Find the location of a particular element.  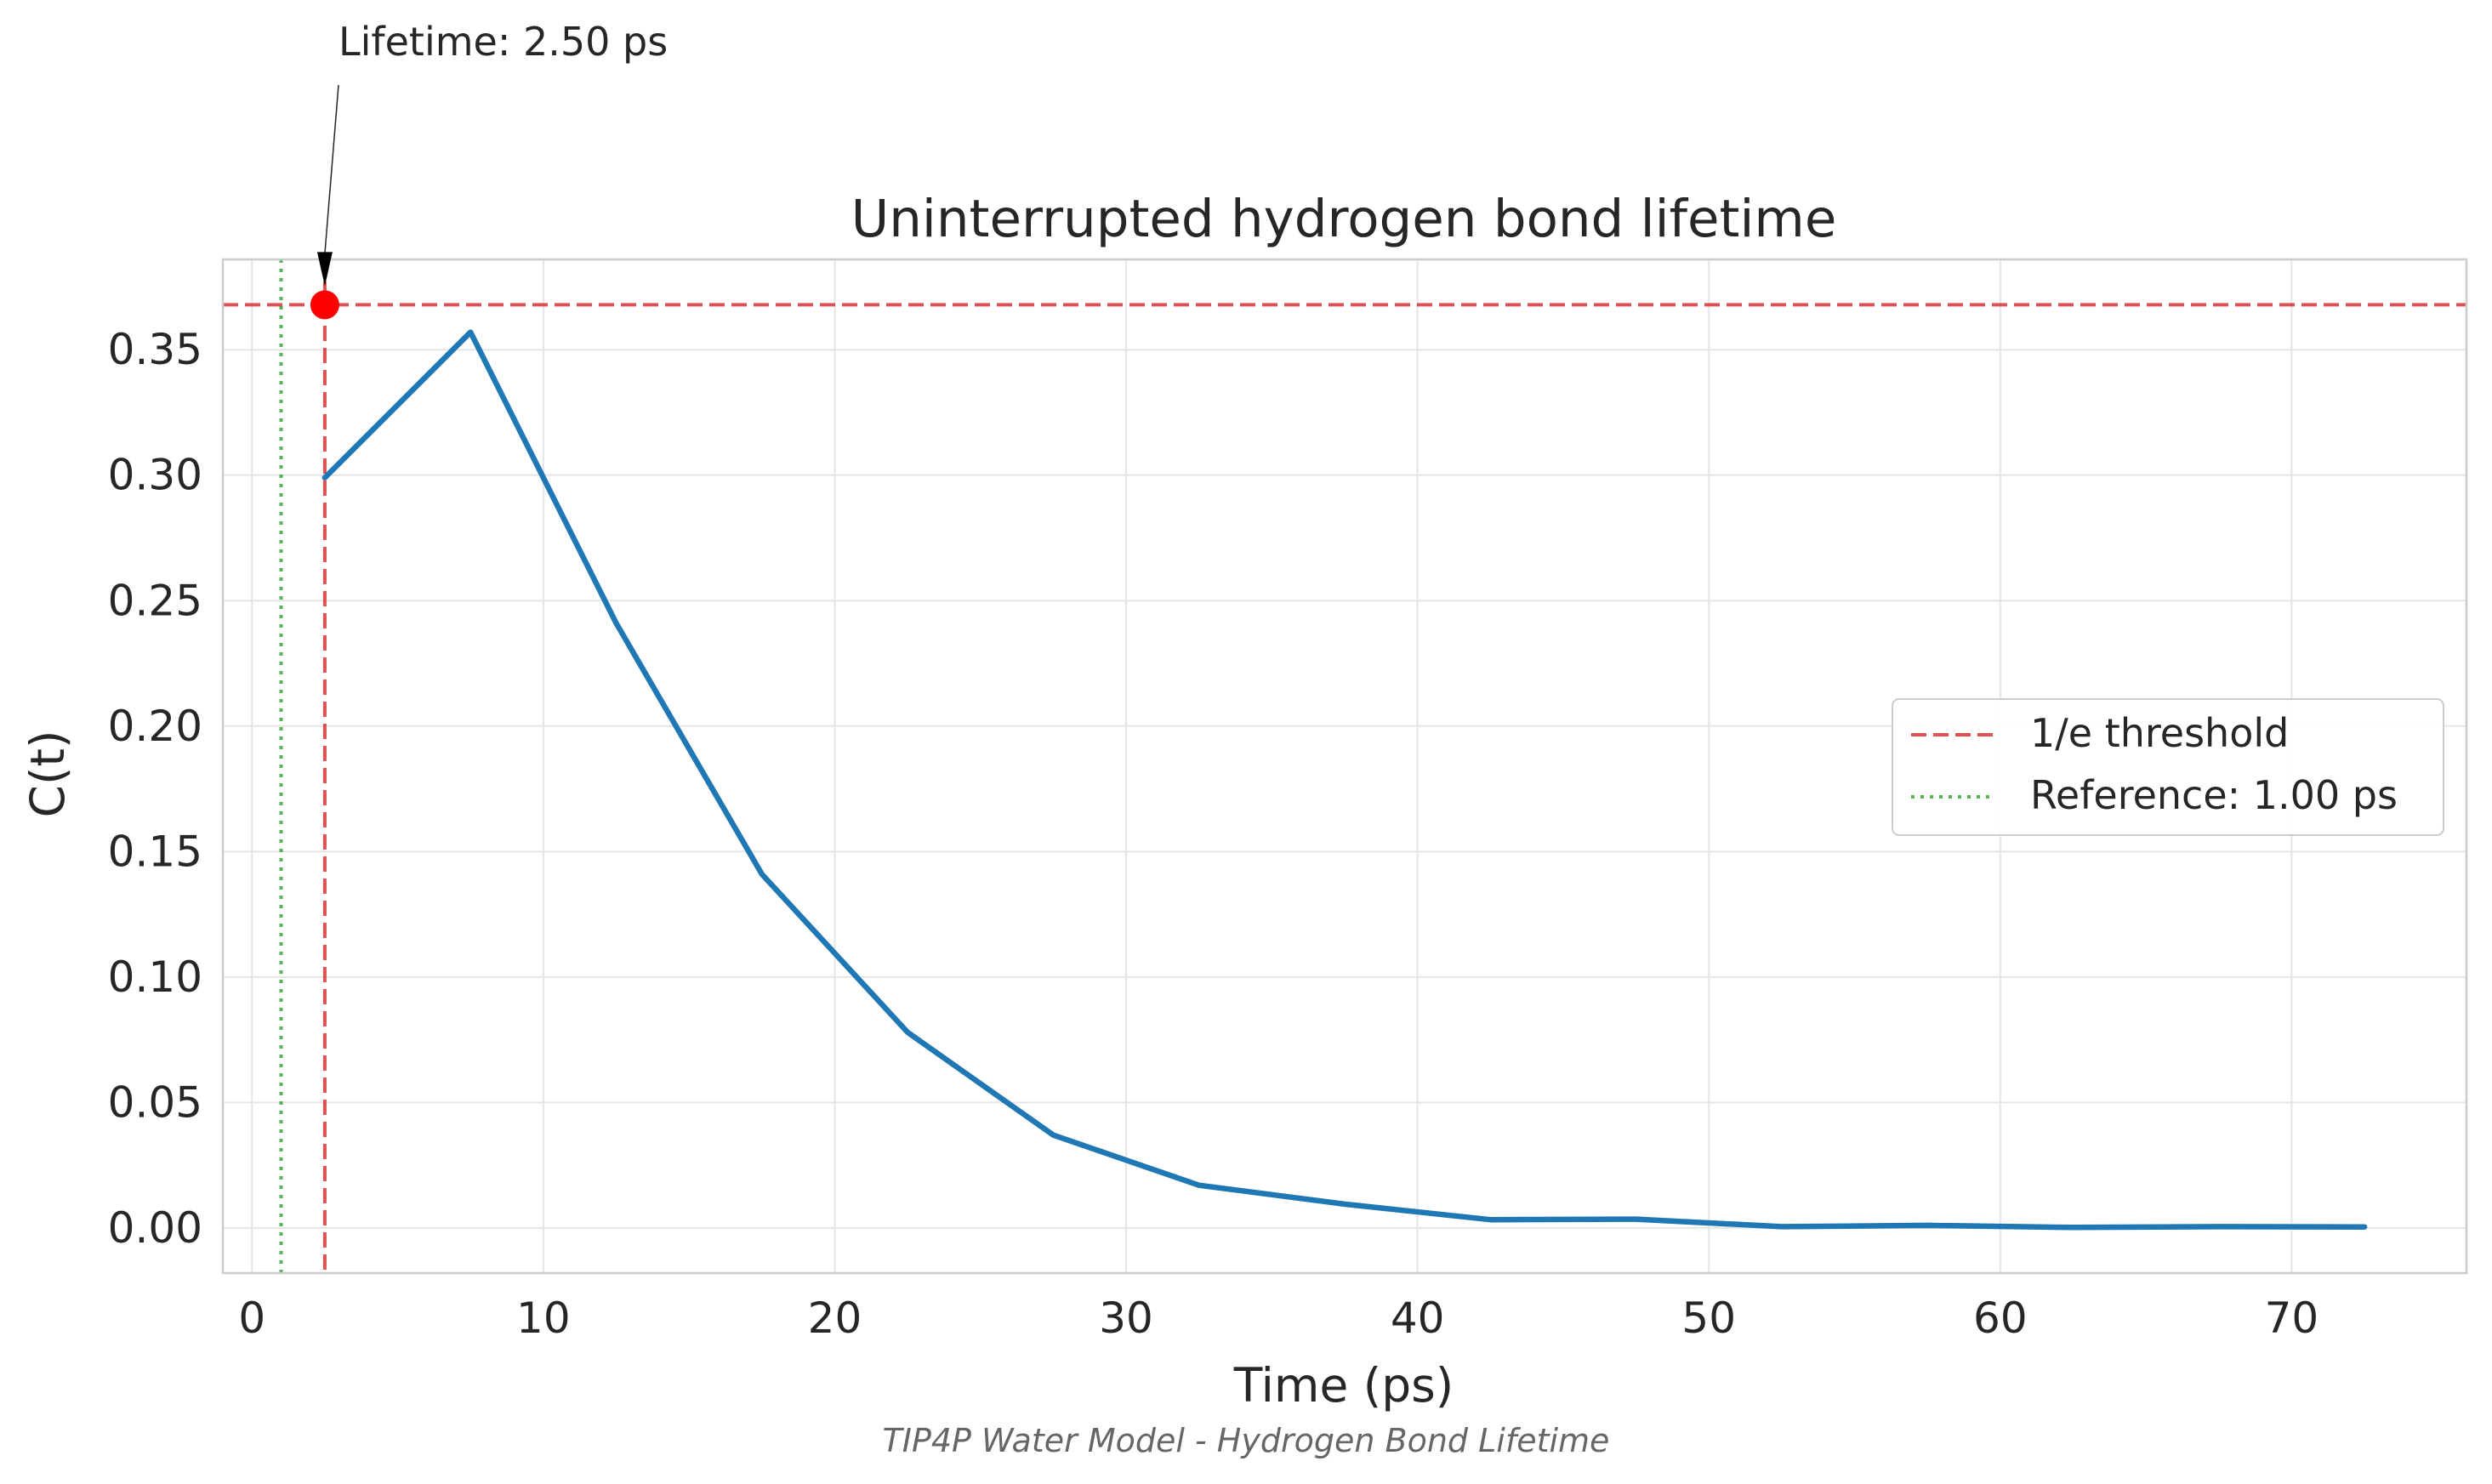

legend: 1/e threshold Reference: 1.00 ps is located at coordinates (2168, 767).